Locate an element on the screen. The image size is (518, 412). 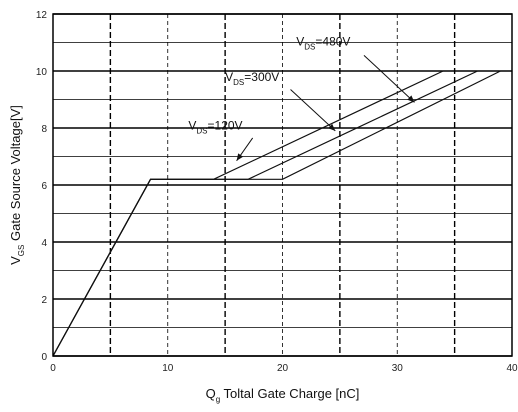
x-tick-label: 30 is located at coordinates (398, 368).